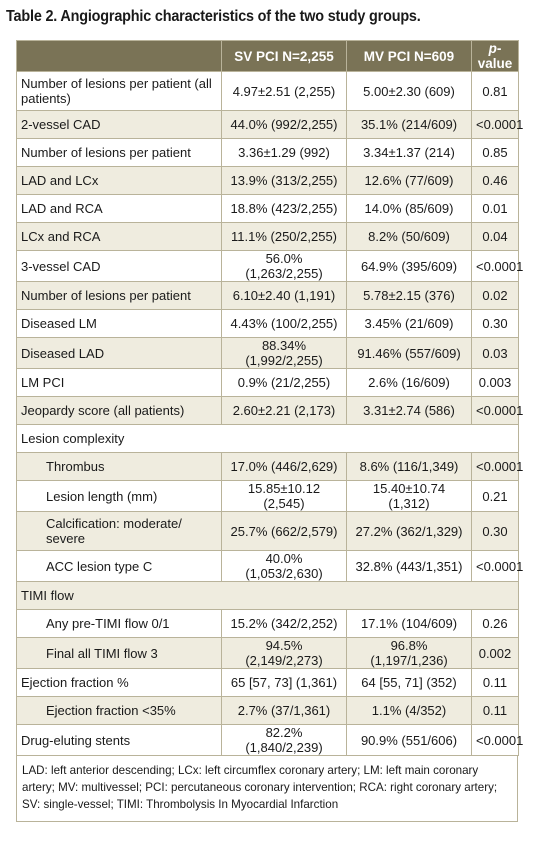 The image size is (533, 851). What do you see at coordinates (119, 410) in the screenshot?
I see `row-label: Jeopardy score (all patients)` at bounding box center [119, 410].